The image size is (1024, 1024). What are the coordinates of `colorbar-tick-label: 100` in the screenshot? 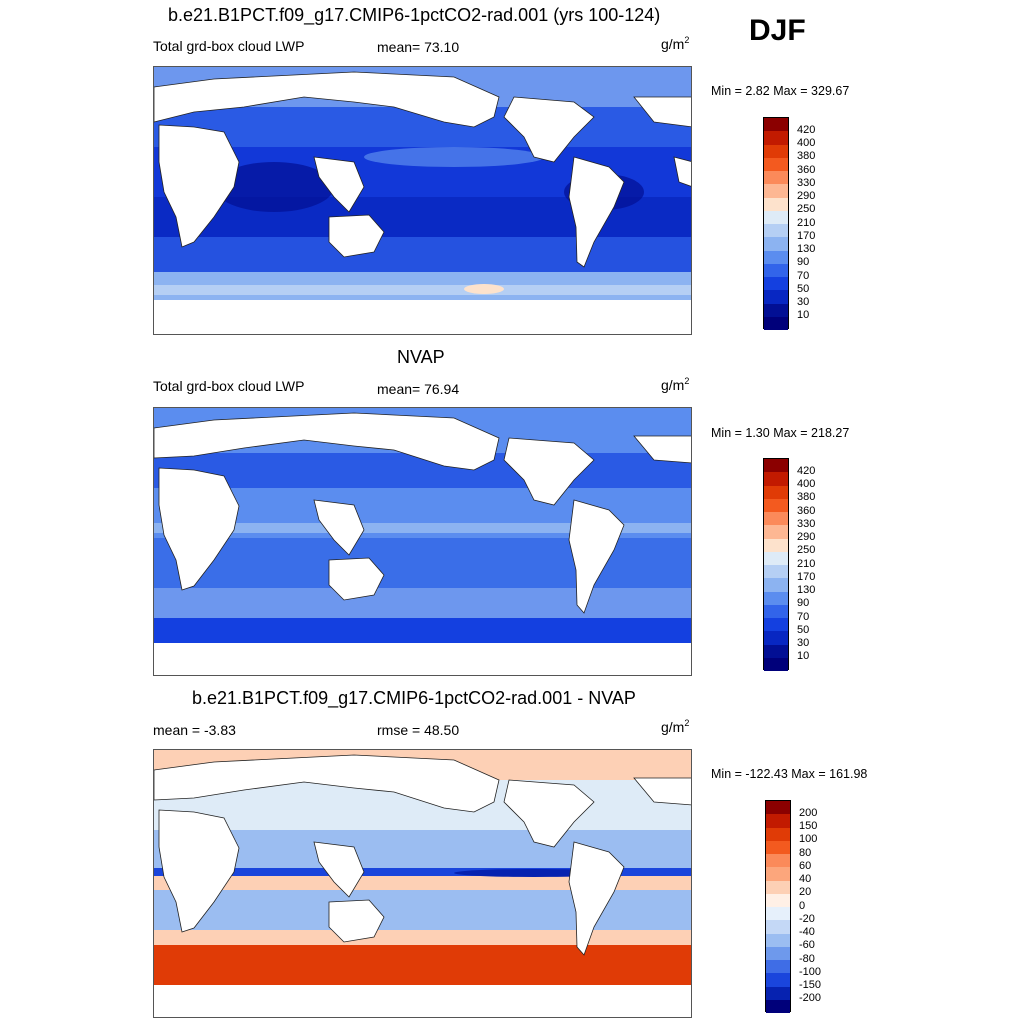 It's located at (808, 839).